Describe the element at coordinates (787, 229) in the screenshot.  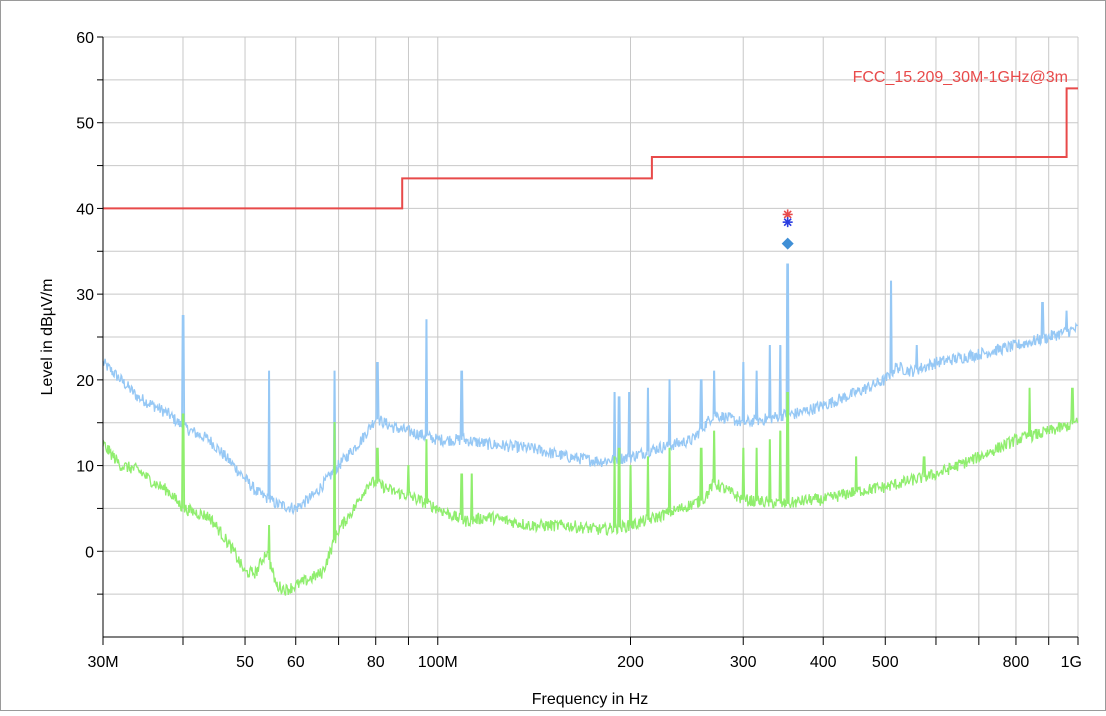
I see `marker-layer` at that location.